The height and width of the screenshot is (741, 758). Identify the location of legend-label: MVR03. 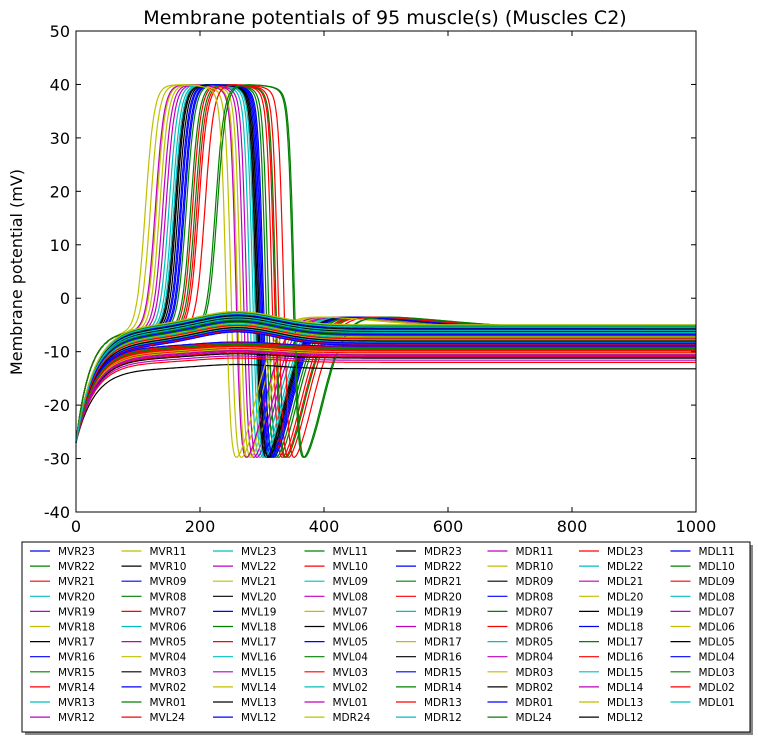
(168, 673).